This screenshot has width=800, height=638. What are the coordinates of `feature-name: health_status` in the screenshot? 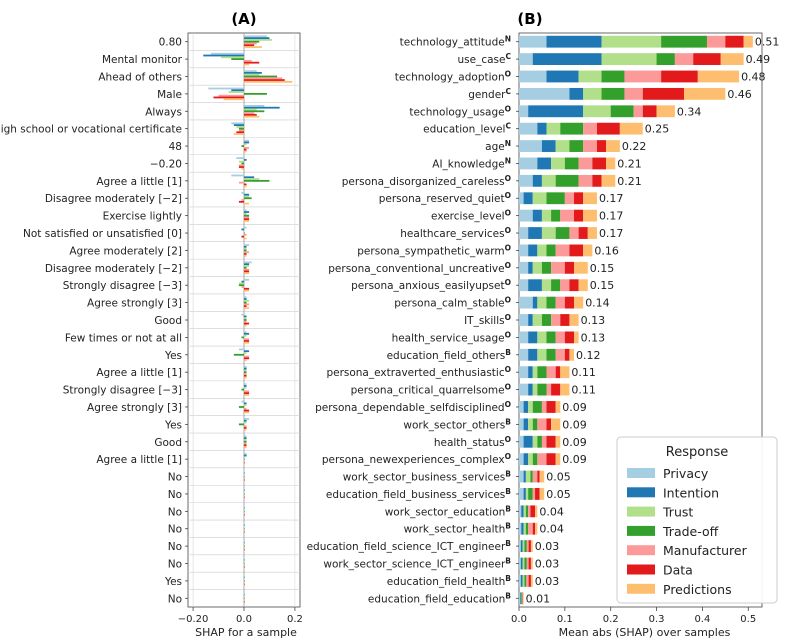 It's located at (469, 443).